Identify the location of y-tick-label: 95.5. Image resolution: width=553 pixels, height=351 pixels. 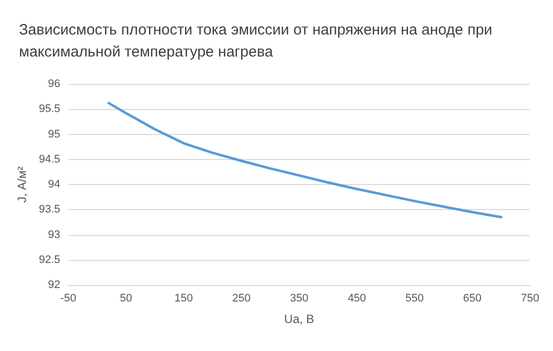
(49, 109).